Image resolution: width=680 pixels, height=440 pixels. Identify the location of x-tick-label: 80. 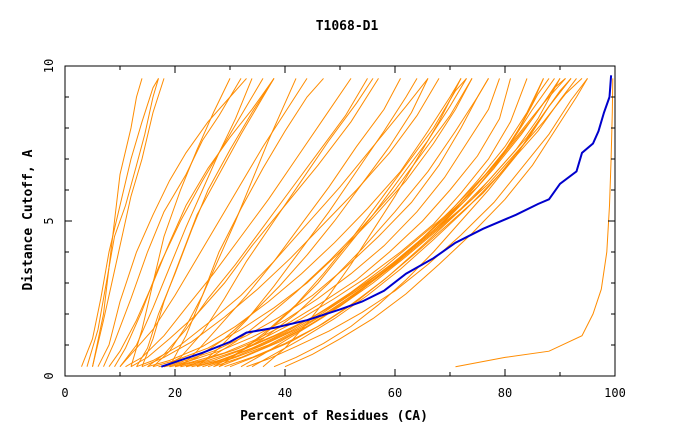
(505, 393).